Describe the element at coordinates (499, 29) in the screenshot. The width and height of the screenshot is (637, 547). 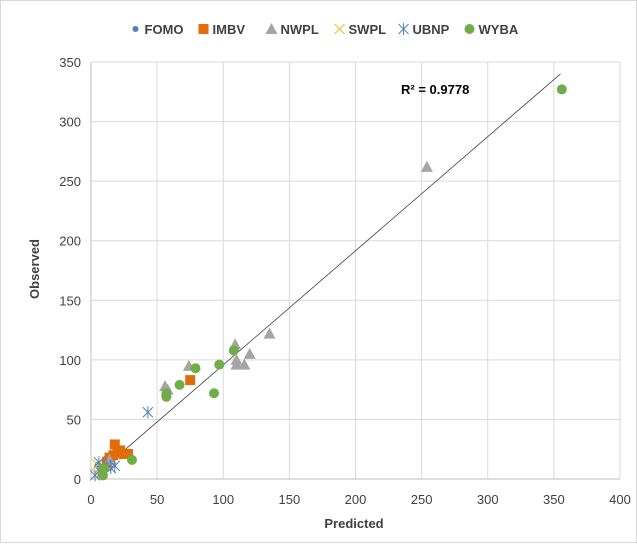
I see `legend-label: WYBA` at that location.